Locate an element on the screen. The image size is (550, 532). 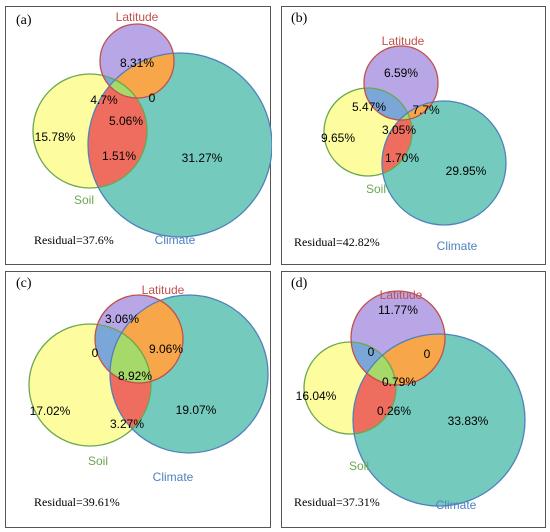
panel-label: (a) is located at coordinates (24, 20).